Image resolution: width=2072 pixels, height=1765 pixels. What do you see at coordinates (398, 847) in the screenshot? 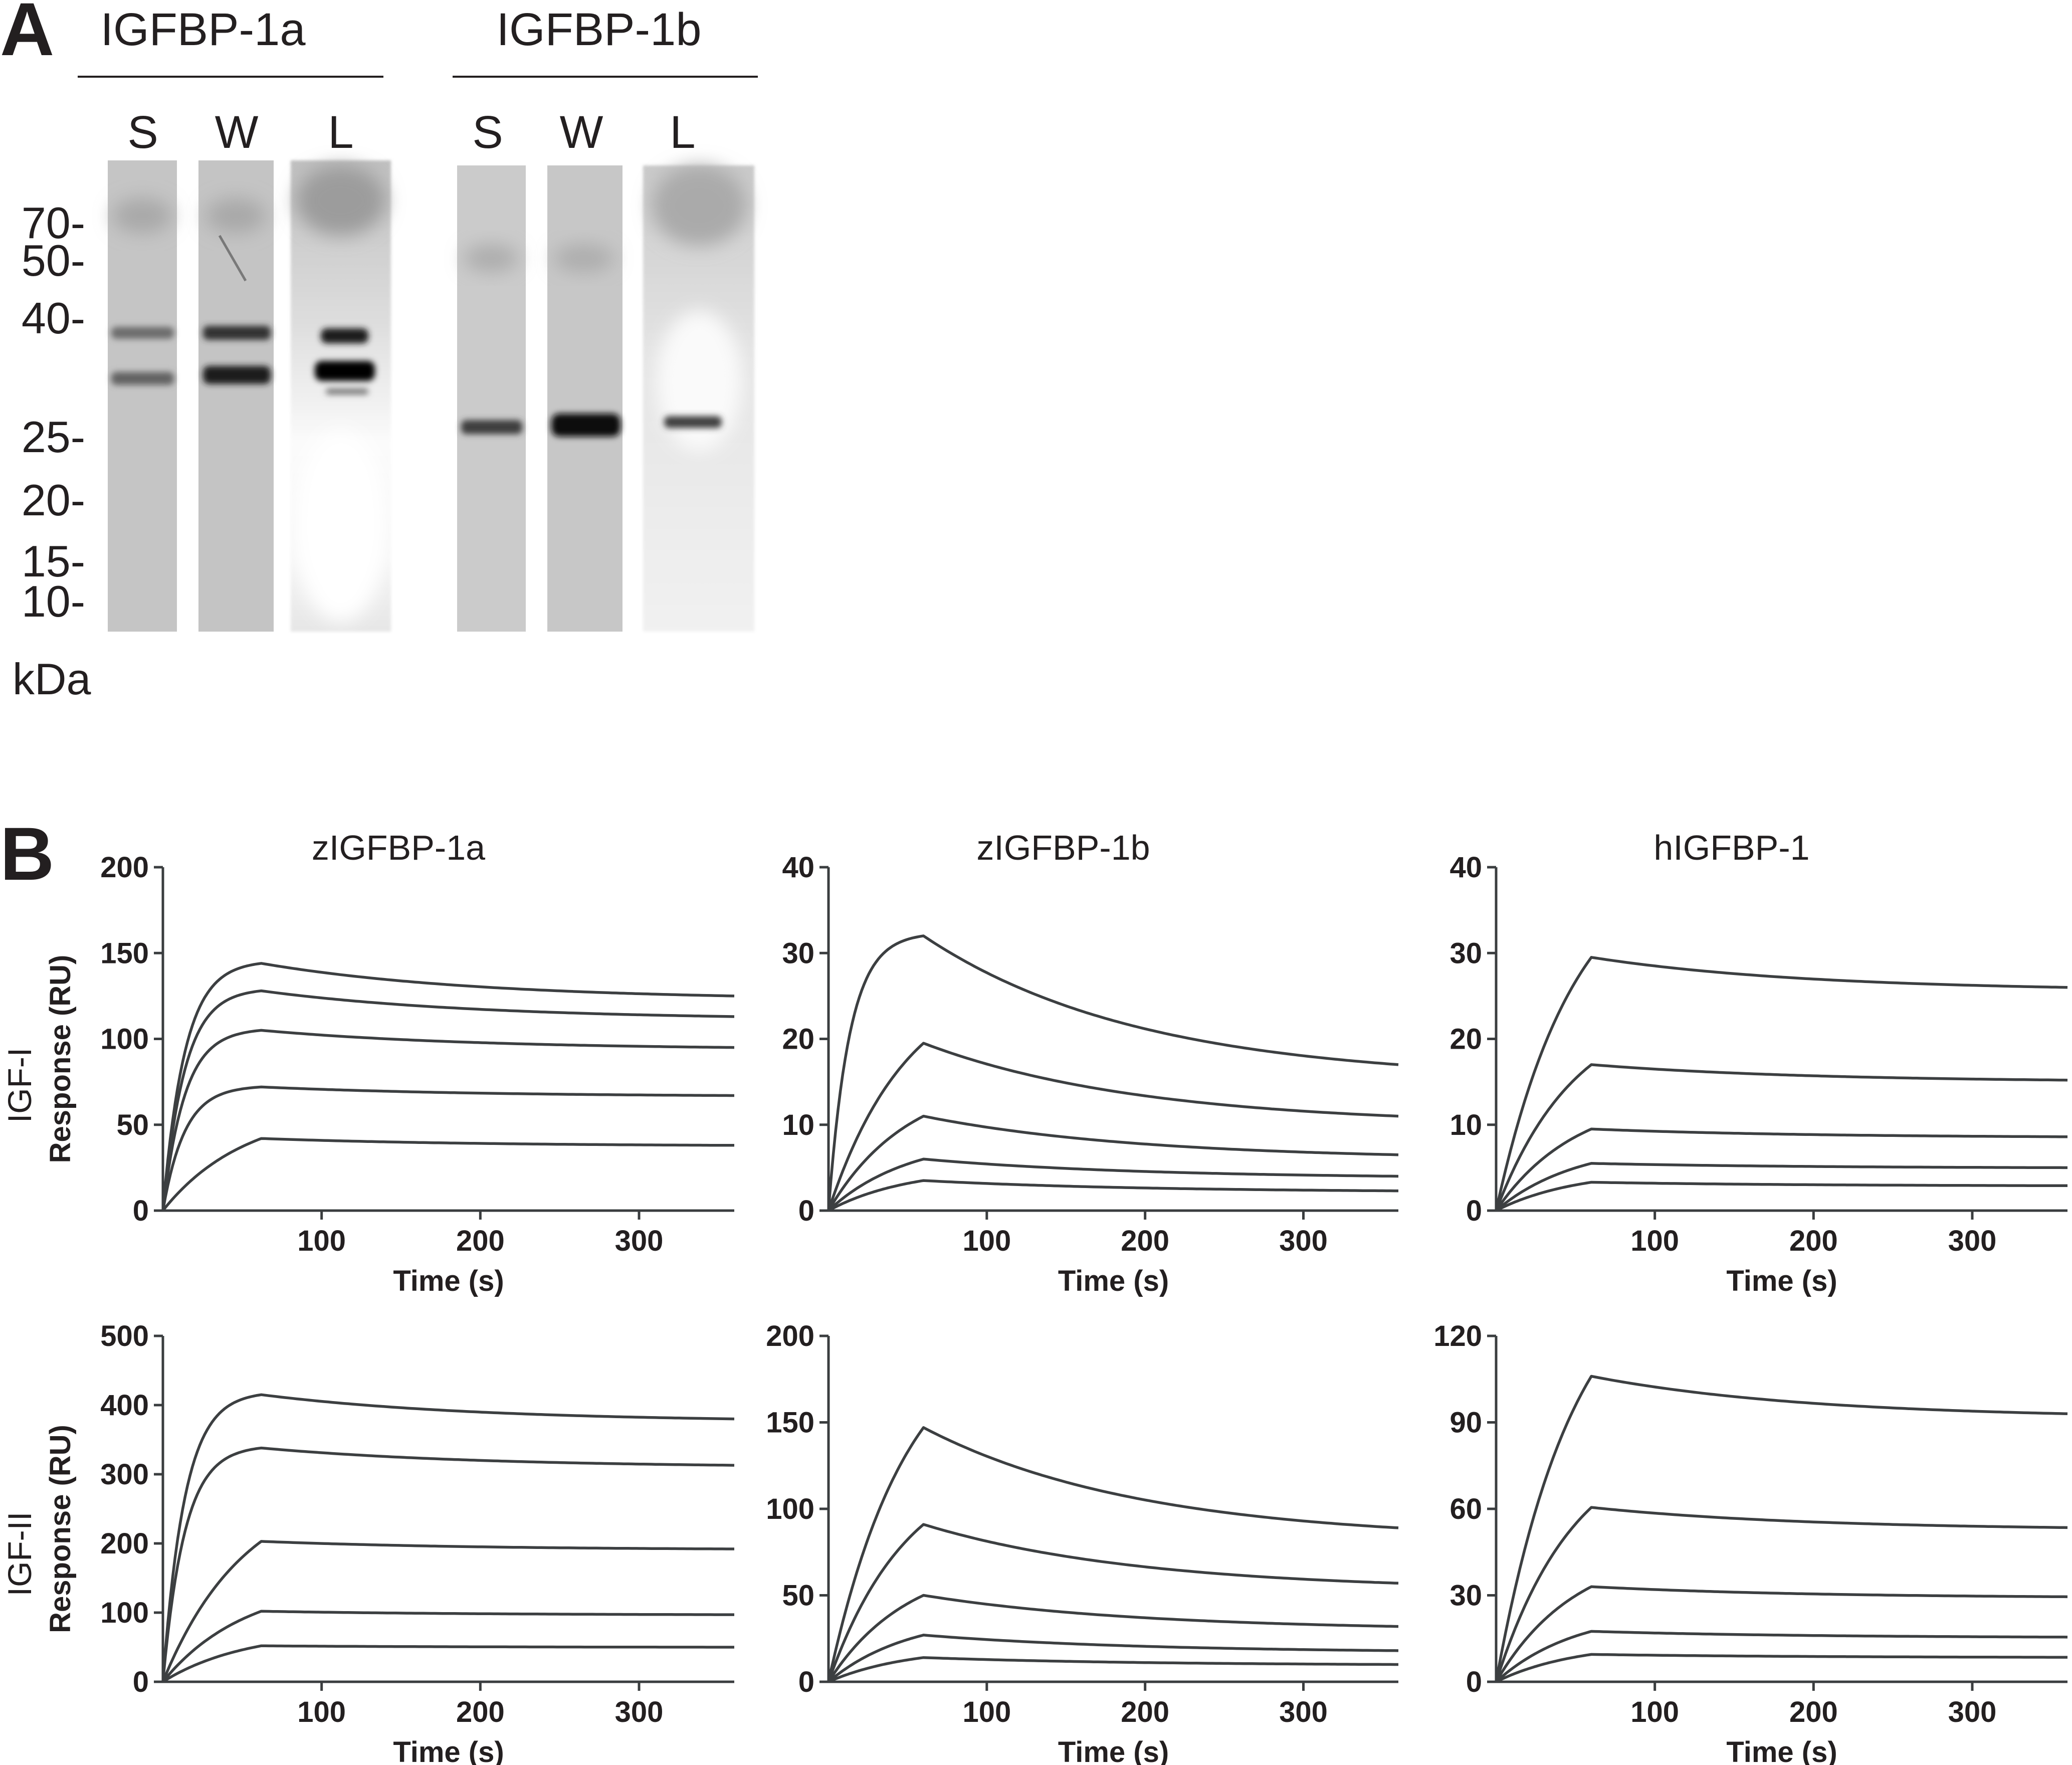
I see `chart-title: zIGFBP-1a` at bounding box center [398, 847].